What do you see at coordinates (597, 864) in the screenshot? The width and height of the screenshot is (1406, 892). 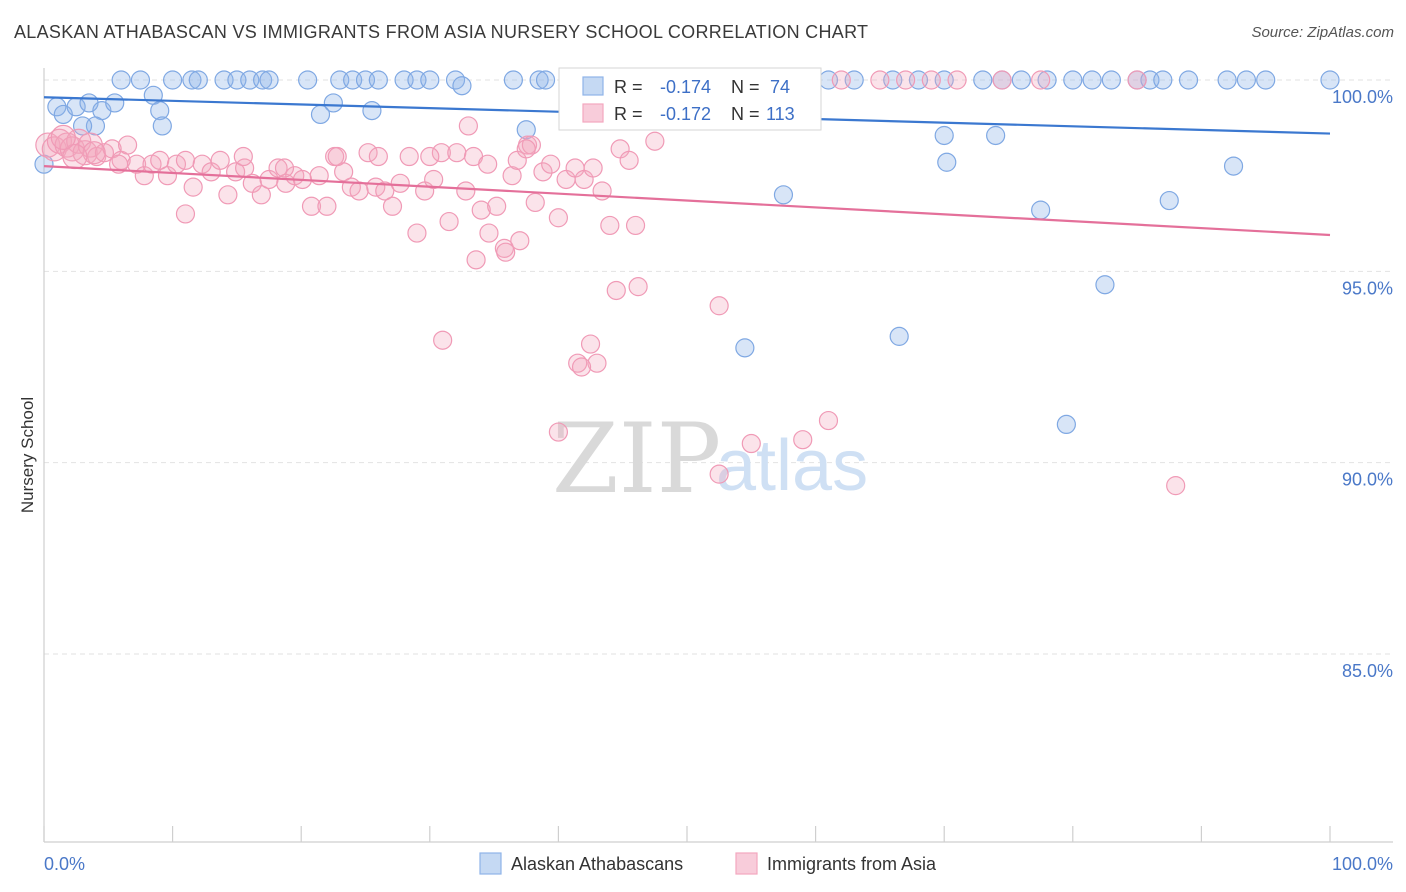 I see `legend-label-alaskan-athabascans: Alaskan Athabascans` at bounding box center [597, 864].